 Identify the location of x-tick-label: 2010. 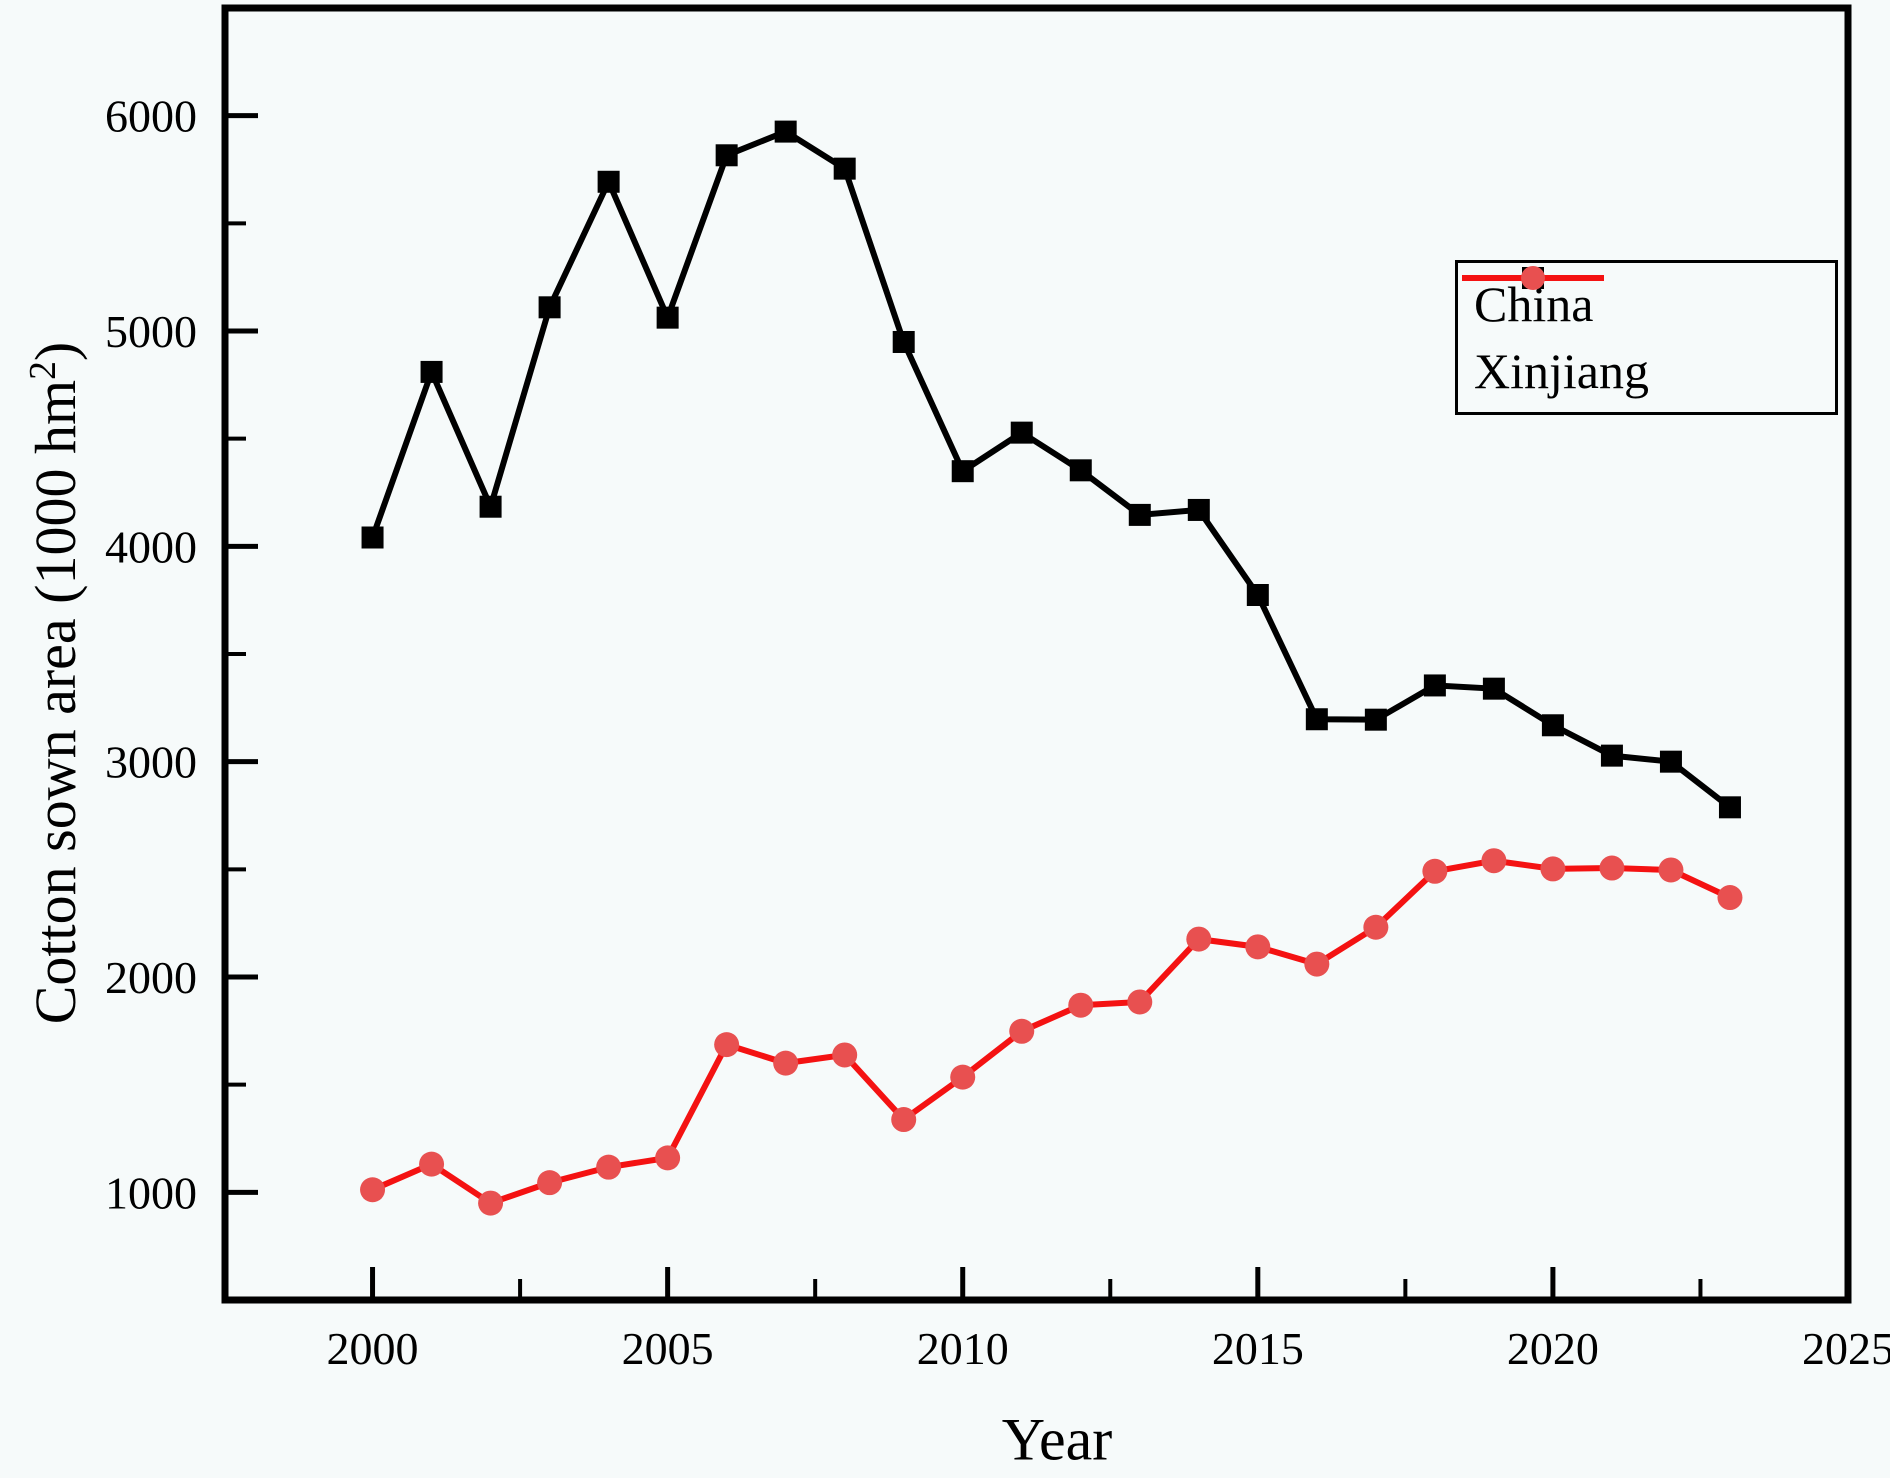
(963, 1348).